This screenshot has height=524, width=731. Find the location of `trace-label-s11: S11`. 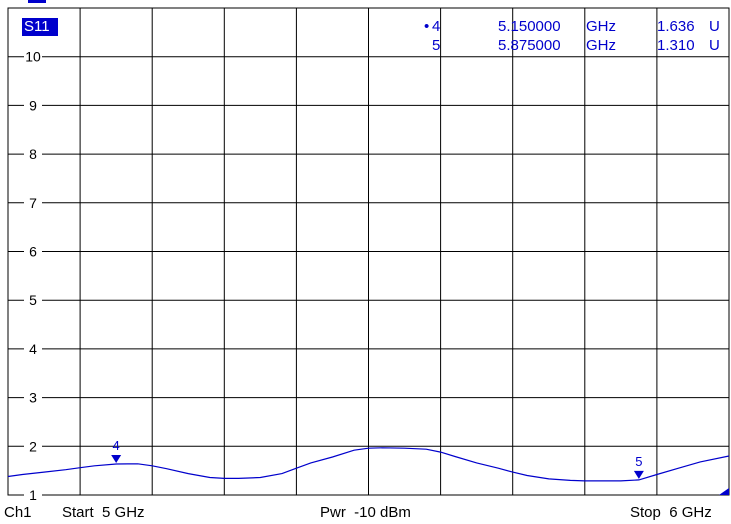

trace-label-s11: S11 is located at coordinates (40, 27).